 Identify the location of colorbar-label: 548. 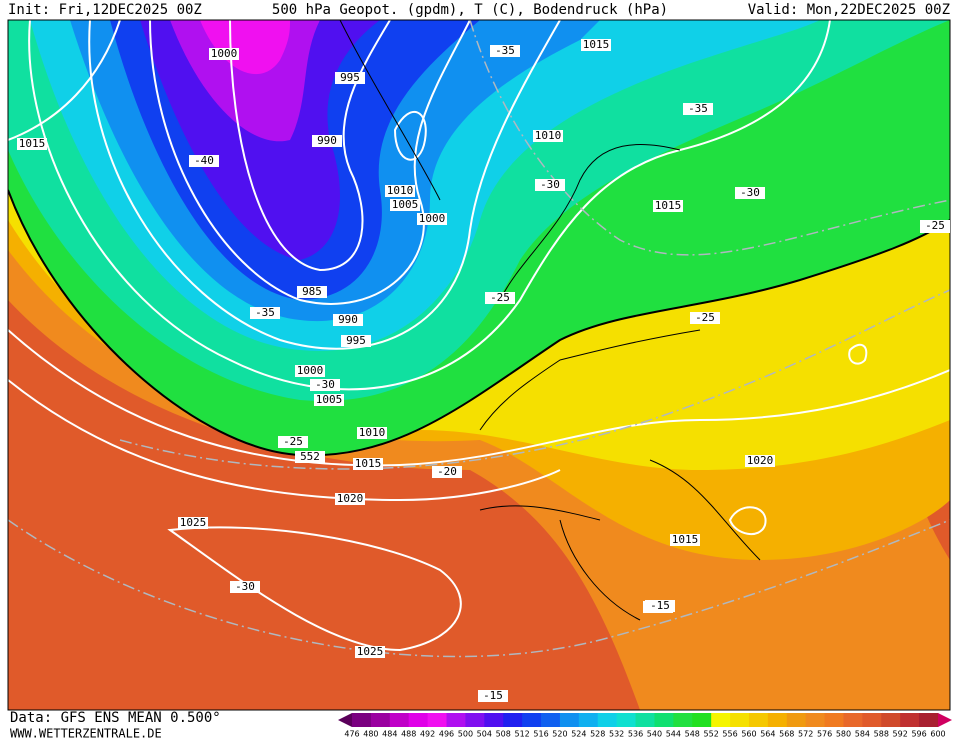
(692, 734).